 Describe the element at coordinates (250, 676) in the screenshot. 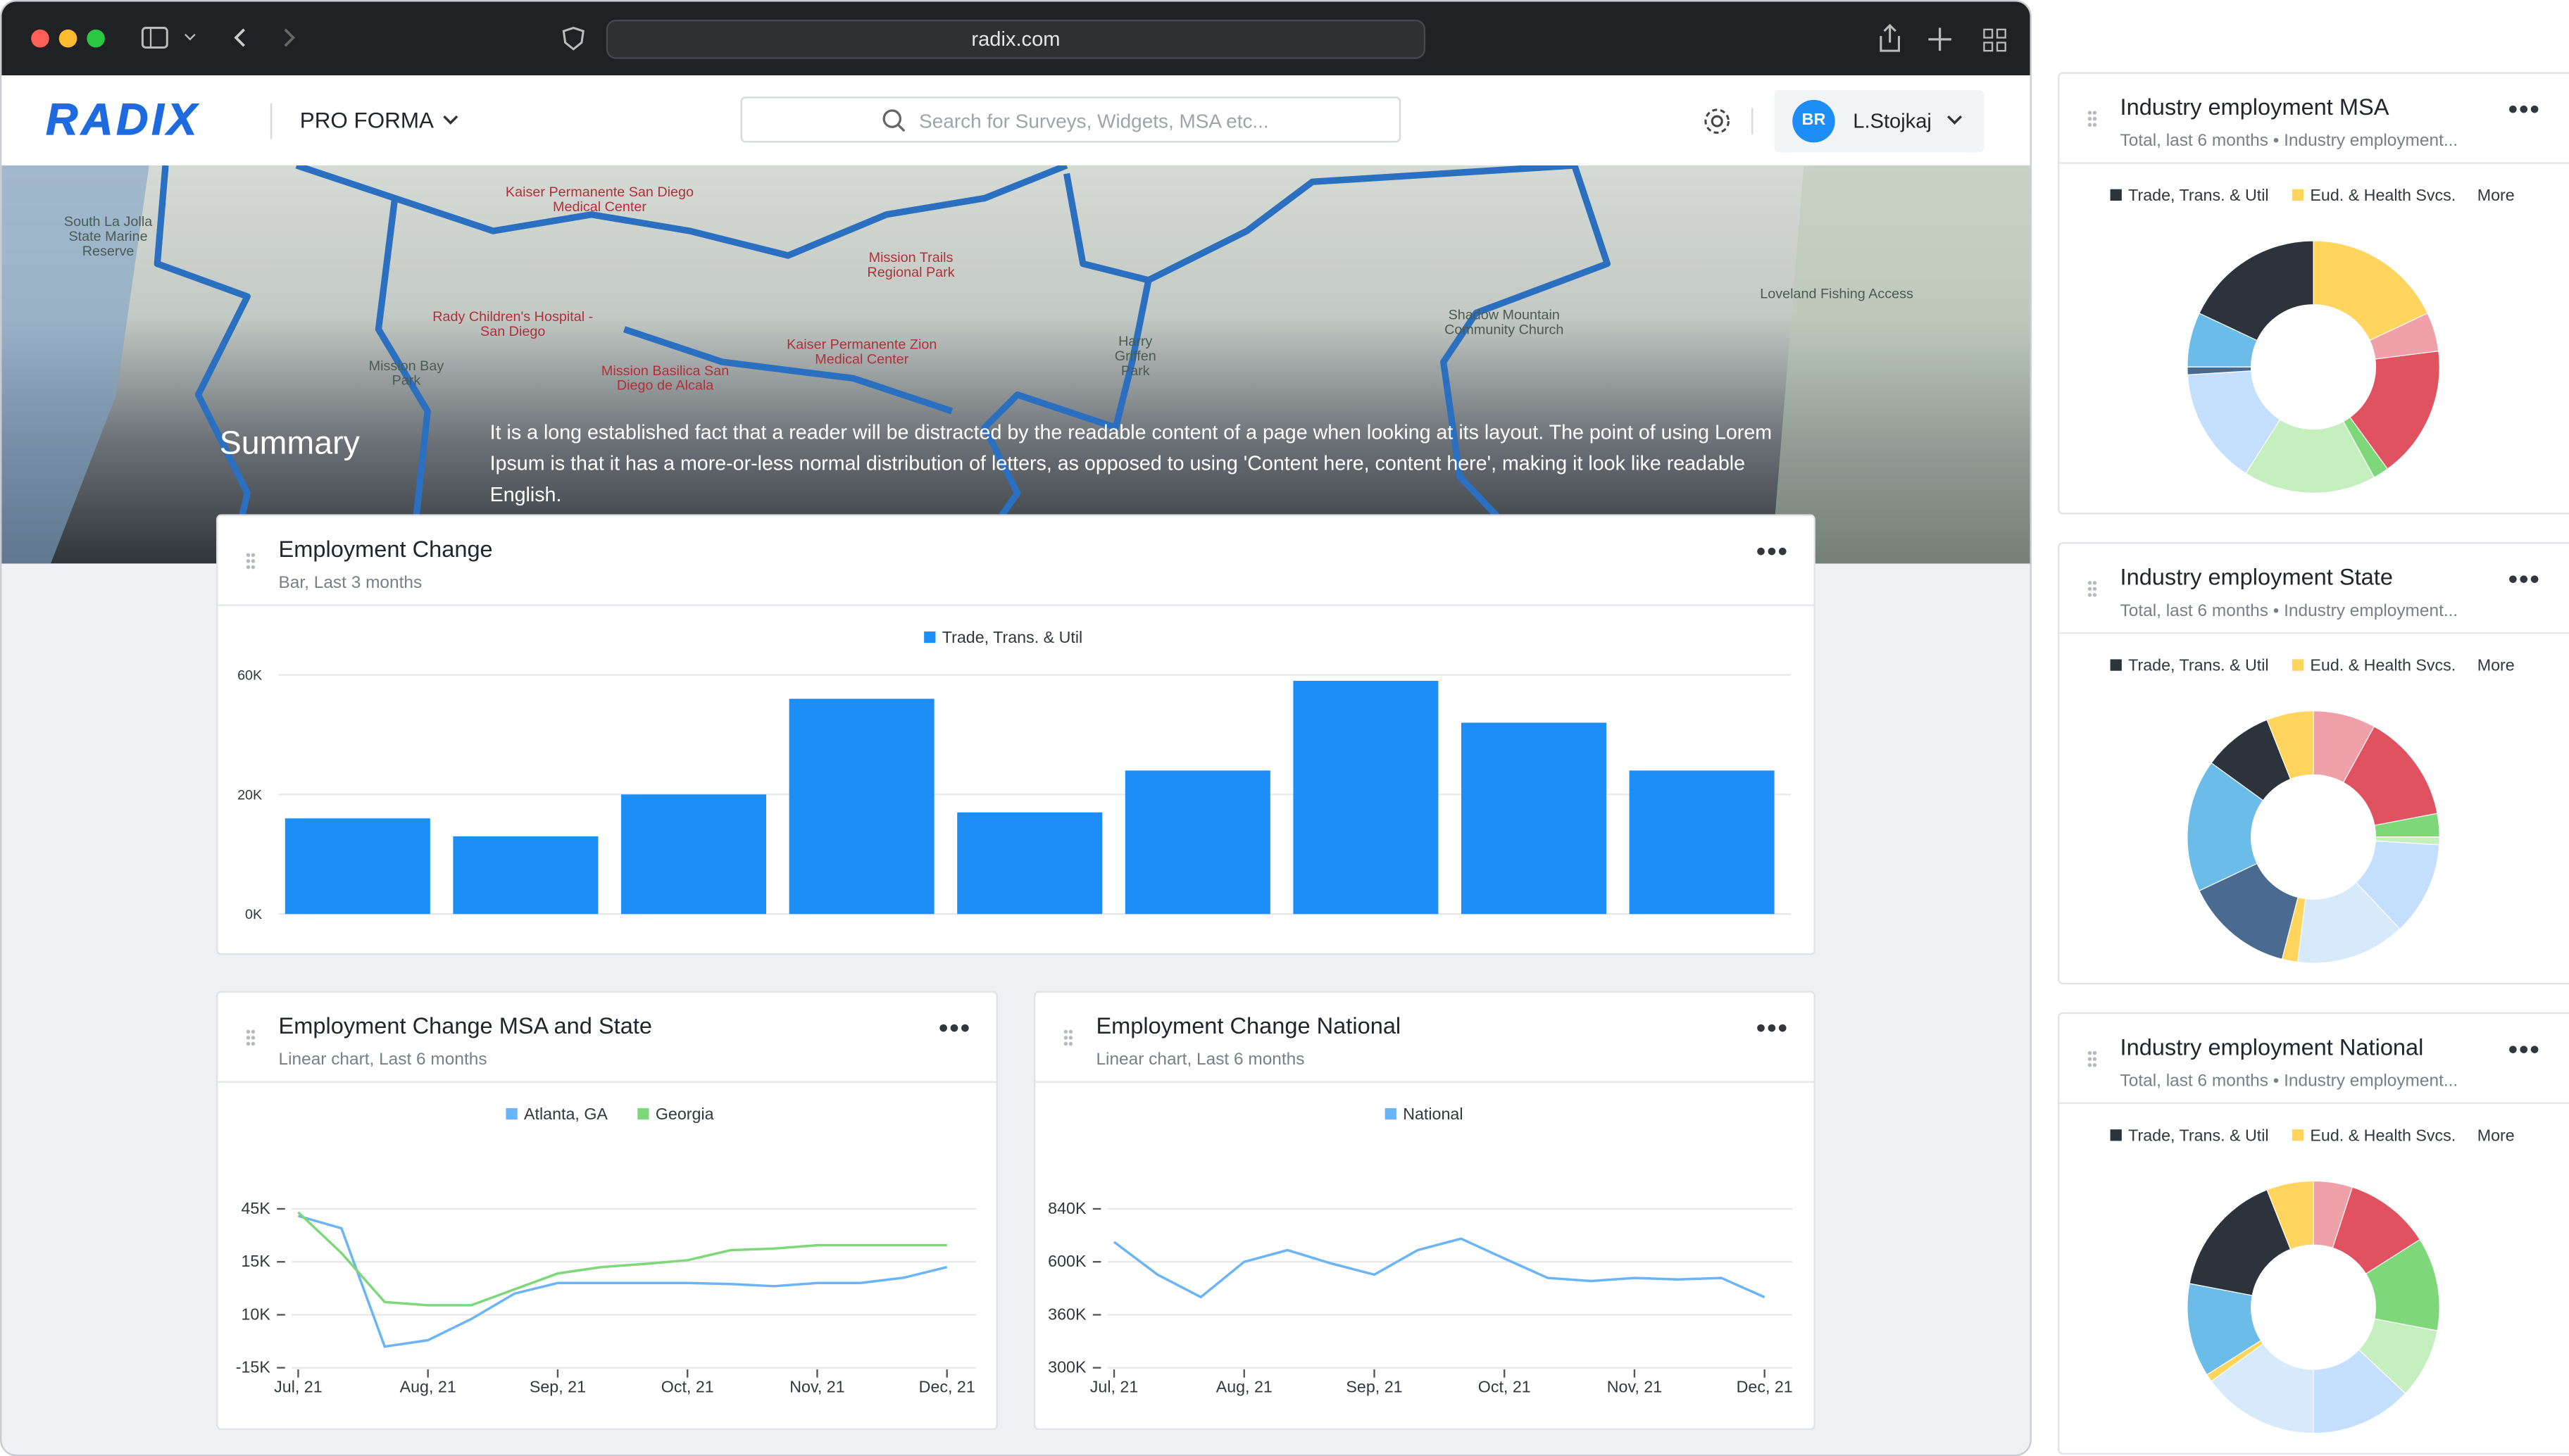

I see `y-tick-label: 60K` at that location.